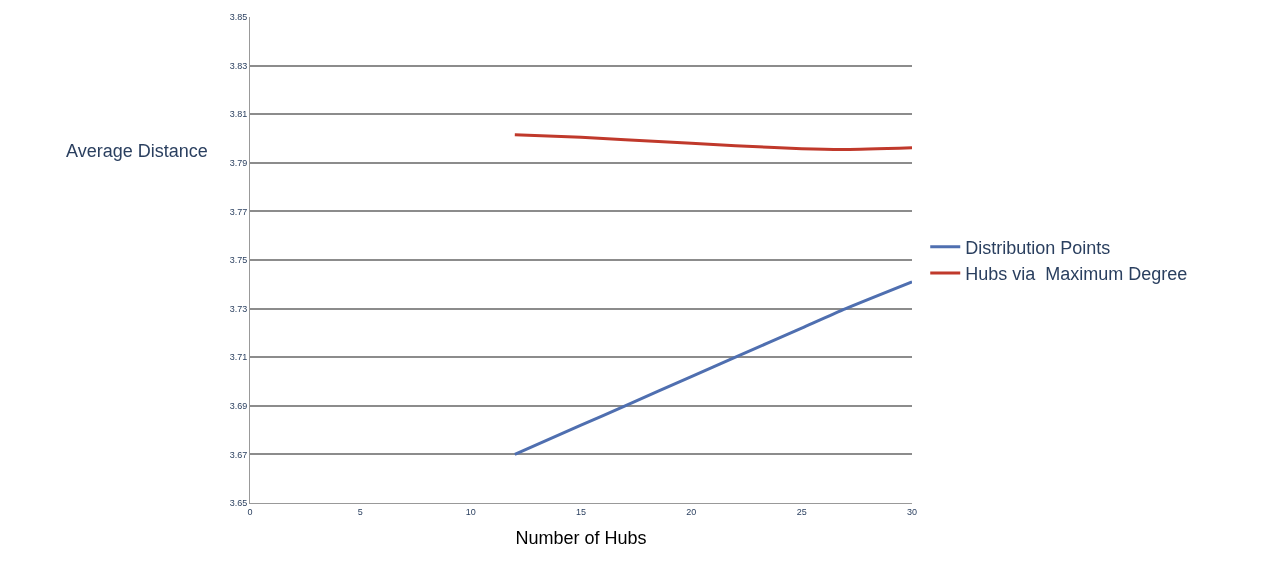 The width and height of the screenshot is (1282, 563). What do you see at coordinates (238, 114) in the screenshot?
I see `y-tick-label: 3.81` at bounding box center [238, 114].